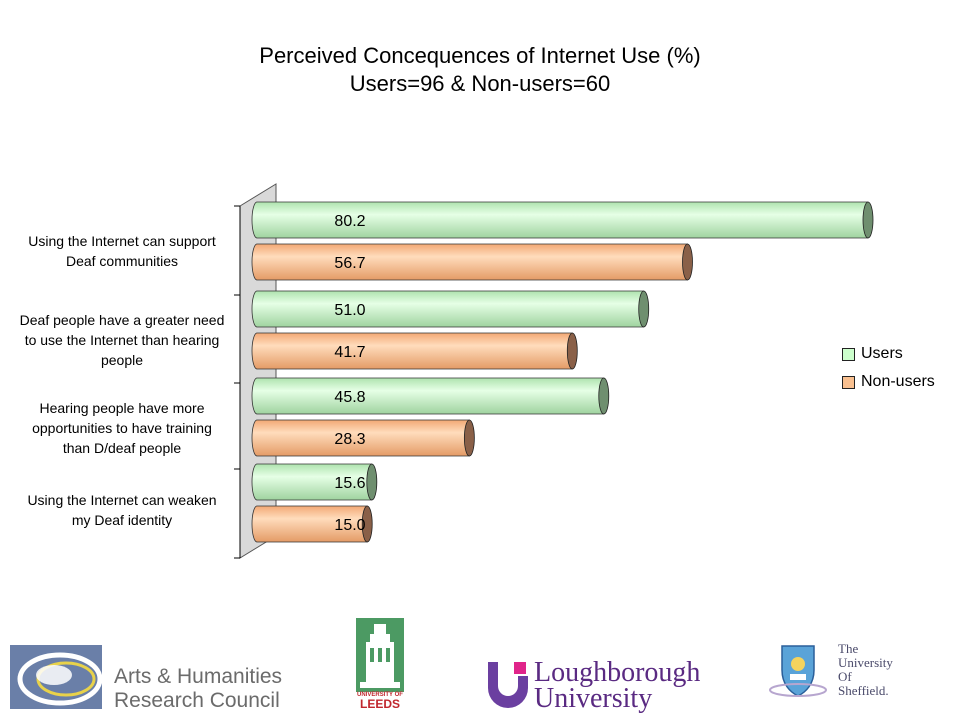 This screenshot has height=720, width=960. What do you see at coordinates (198, 676) in the screenshot?
I see `ahrc-name-line1: Arts & Humanities` at bounding box center [198, 676].